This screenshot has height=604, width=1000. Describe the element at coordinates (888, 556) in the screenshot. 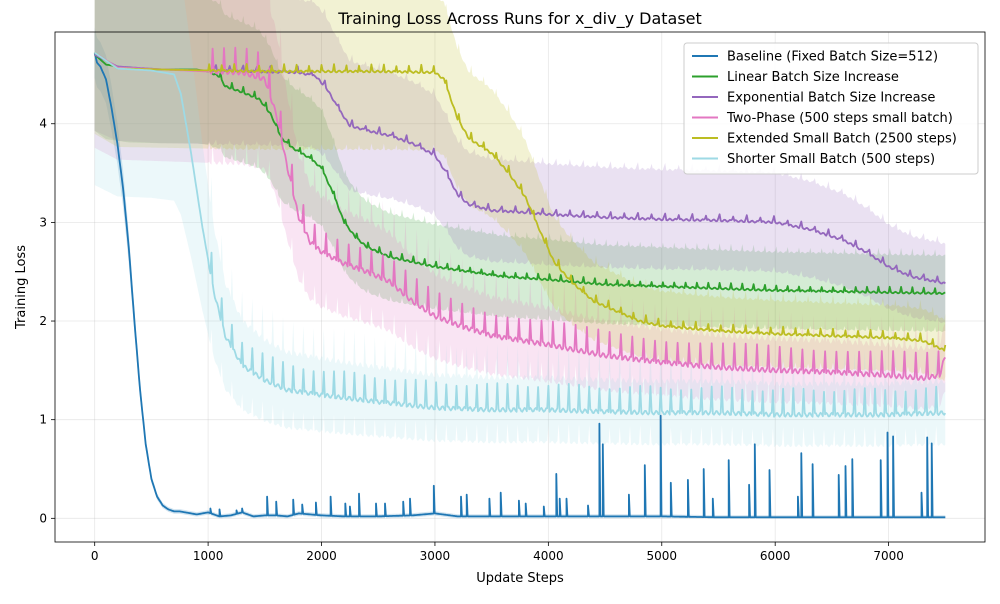

I see `x-tick-label: 7000` at that location.